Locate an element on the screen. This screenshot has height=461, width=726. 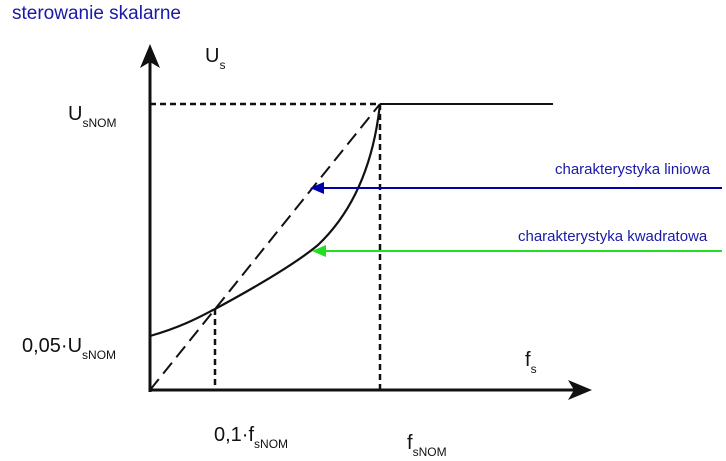
linear-annotation-arrowhead is located at coordinates (317, 188).